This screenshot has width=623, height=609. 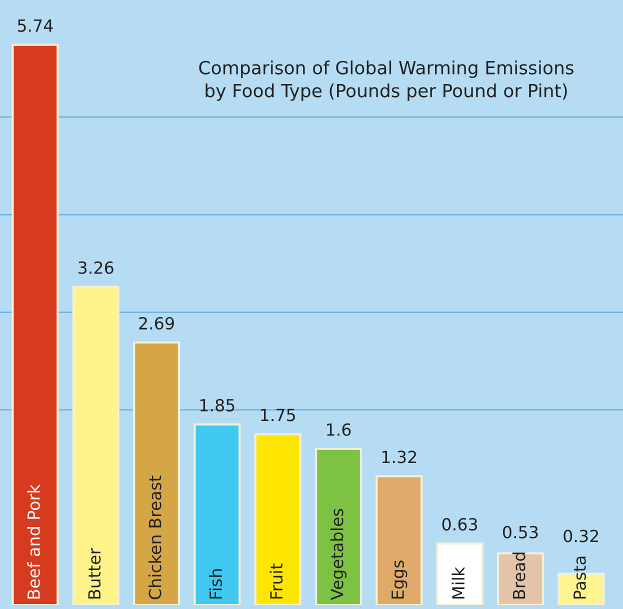 What do you see at coordinates (581, 536) in the screenshot?
I see `data-label: 0.32` at bounding box center [581, 536].